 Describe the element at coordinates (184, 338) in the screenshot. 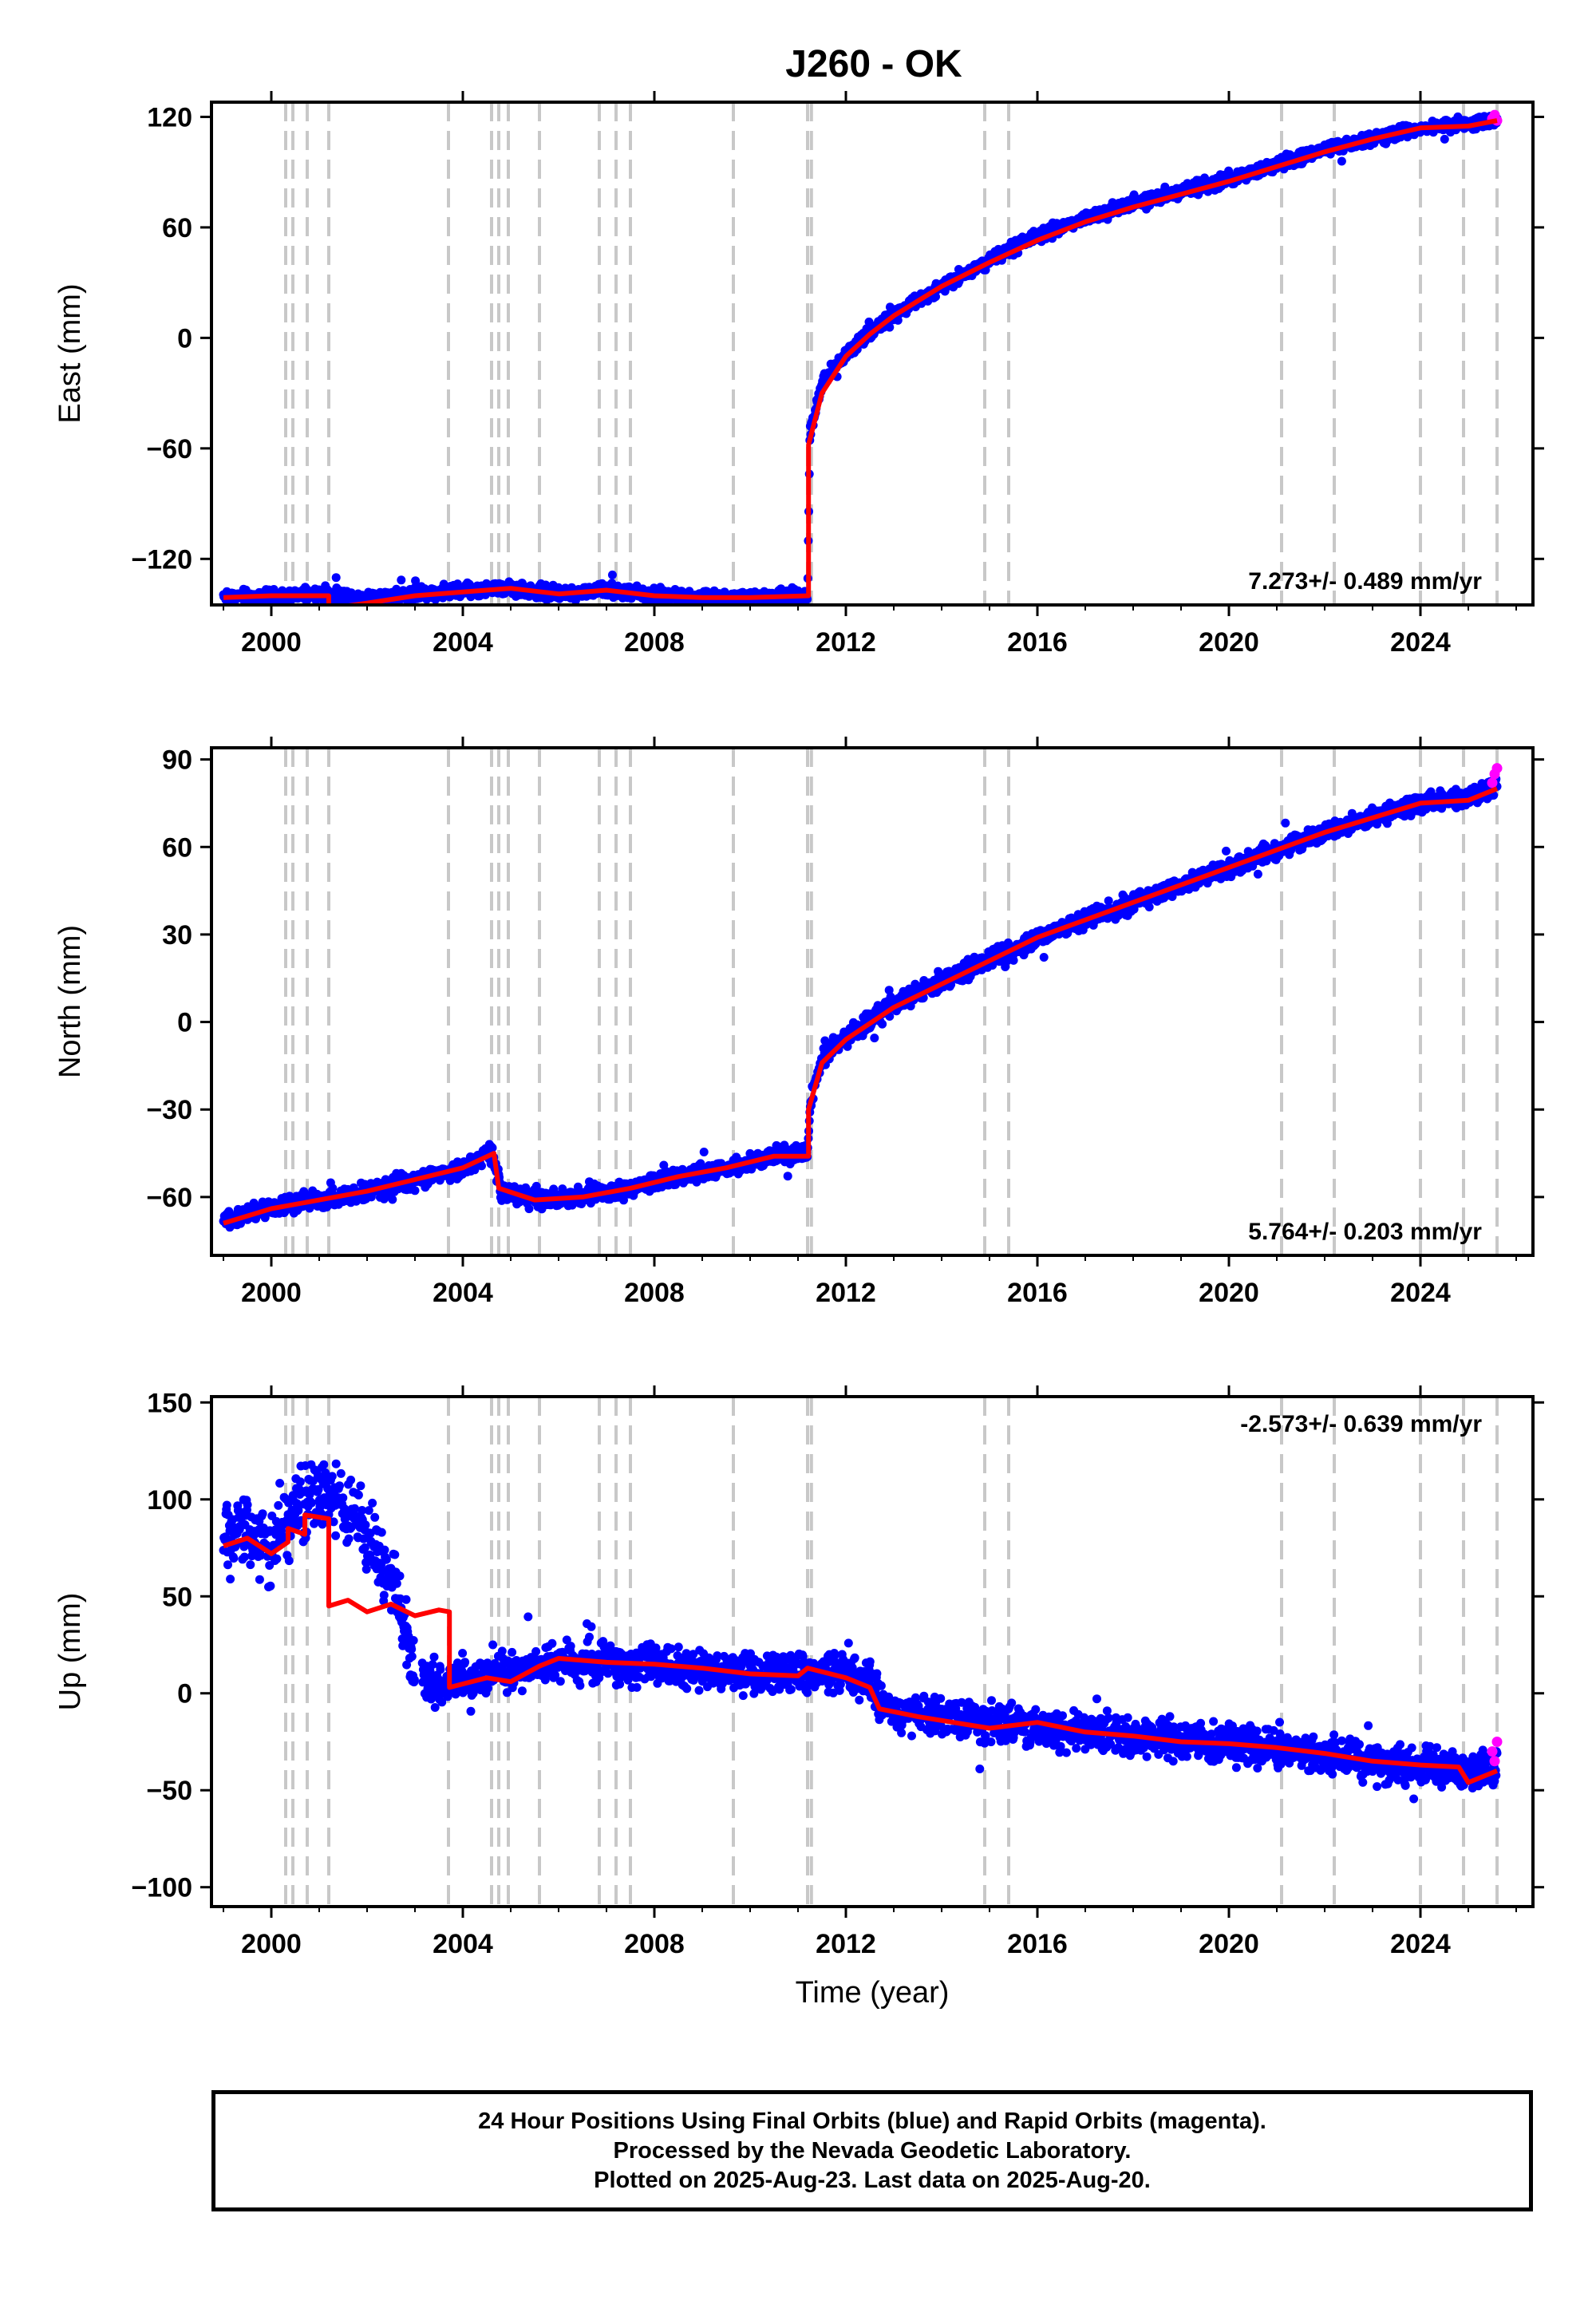

I see `y-tick-label: 0` at that location.